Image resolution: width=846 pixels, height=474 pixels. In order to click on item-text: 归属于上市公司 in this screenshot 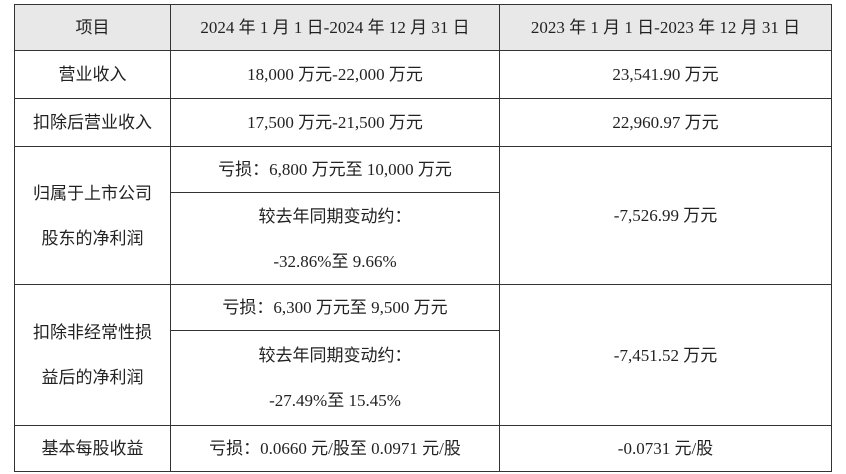, I will do `click(92, 193)`.